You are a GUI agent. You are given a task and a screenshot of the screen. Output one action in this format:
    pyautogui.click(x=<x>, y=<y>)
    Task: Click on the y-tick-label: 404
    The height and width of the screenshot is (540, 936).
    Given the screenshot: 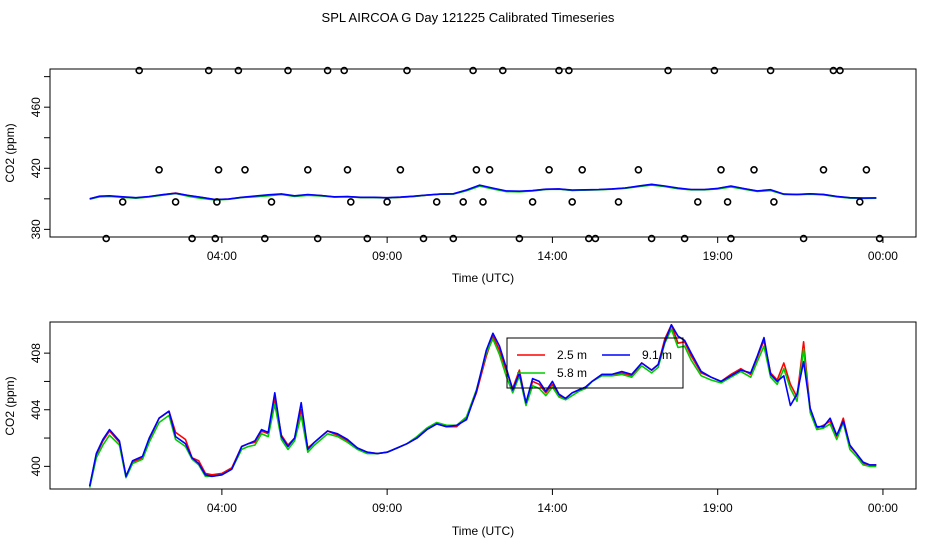 What is the action you would take?
    pyautogui.click(x=36, y=409)
    